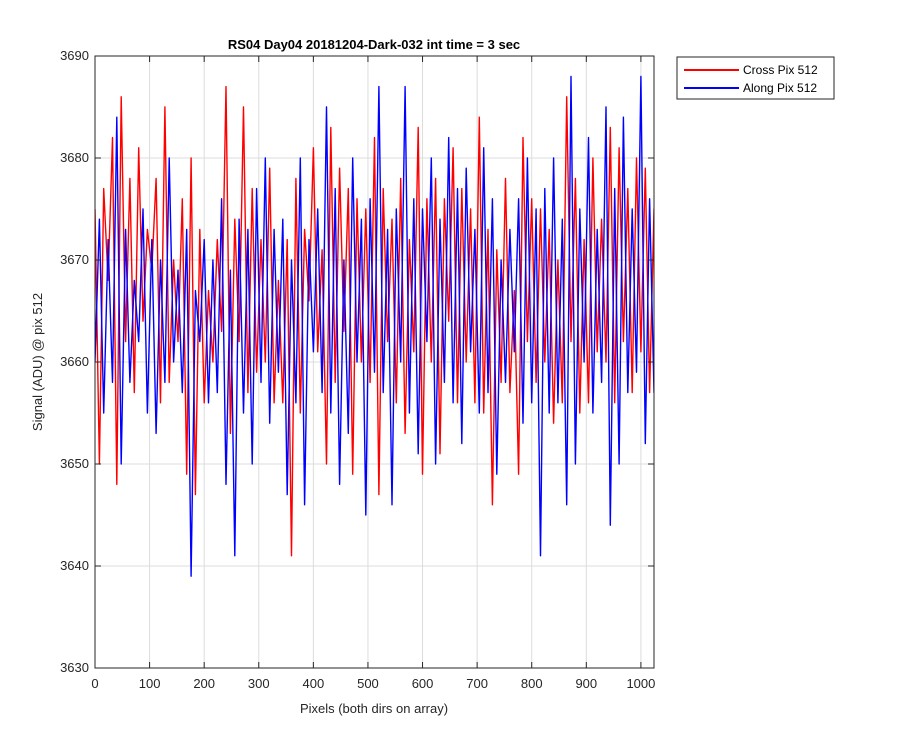  What do you see at coordinates (532, 683) in the screenshot?
I see `x-tick-label: 800` at bounding box center [532, 683].